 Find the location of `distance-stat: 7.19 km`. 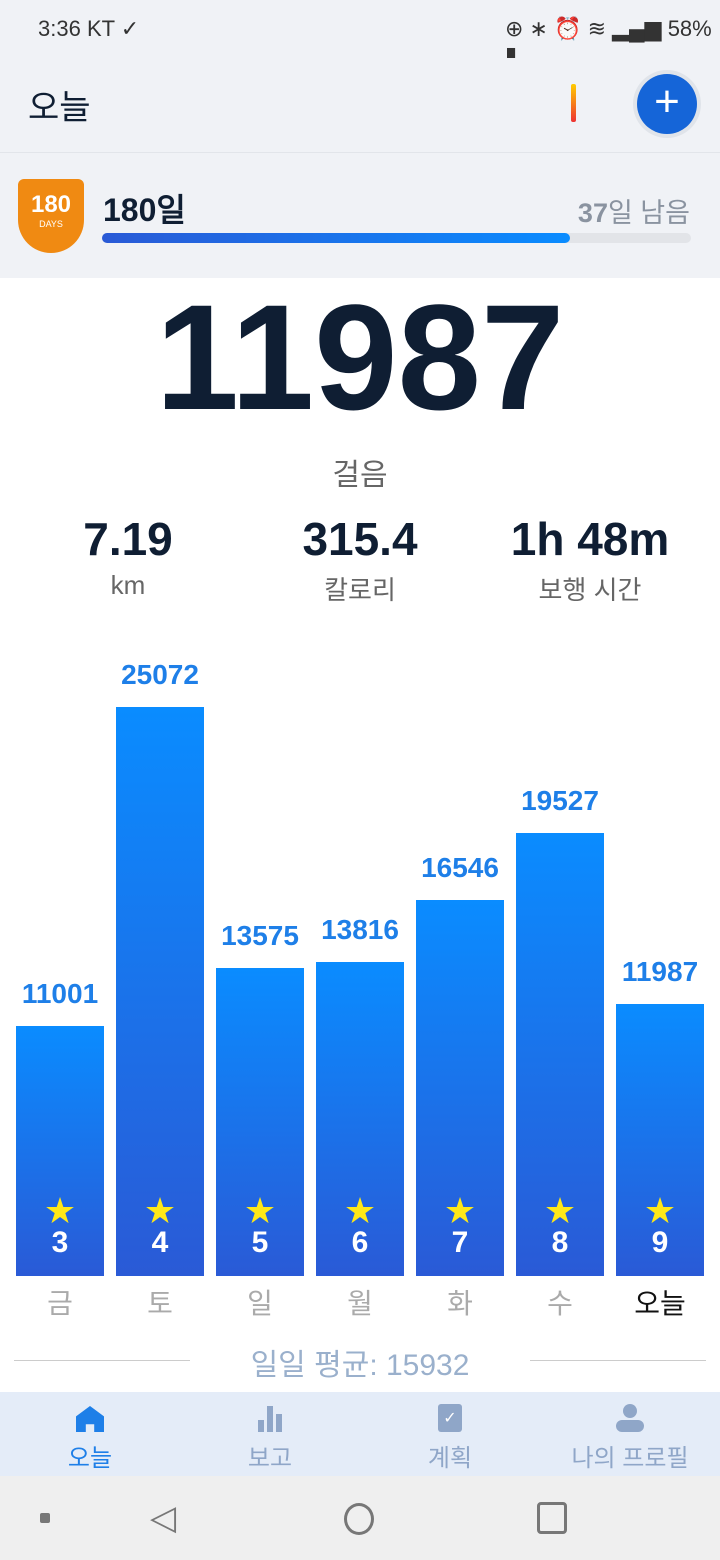

distance-stat: 7.19 km is located at coordinates (128, 556).